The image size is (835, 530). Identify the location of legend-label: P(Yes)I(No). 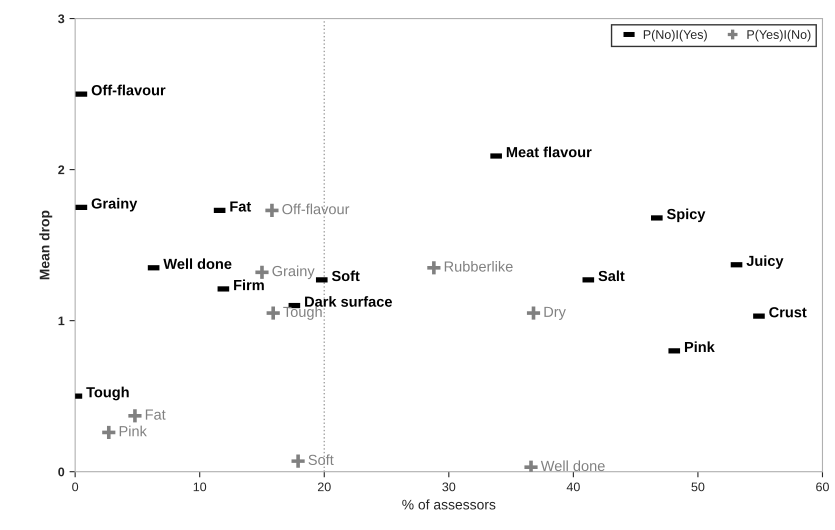
(778, 36).